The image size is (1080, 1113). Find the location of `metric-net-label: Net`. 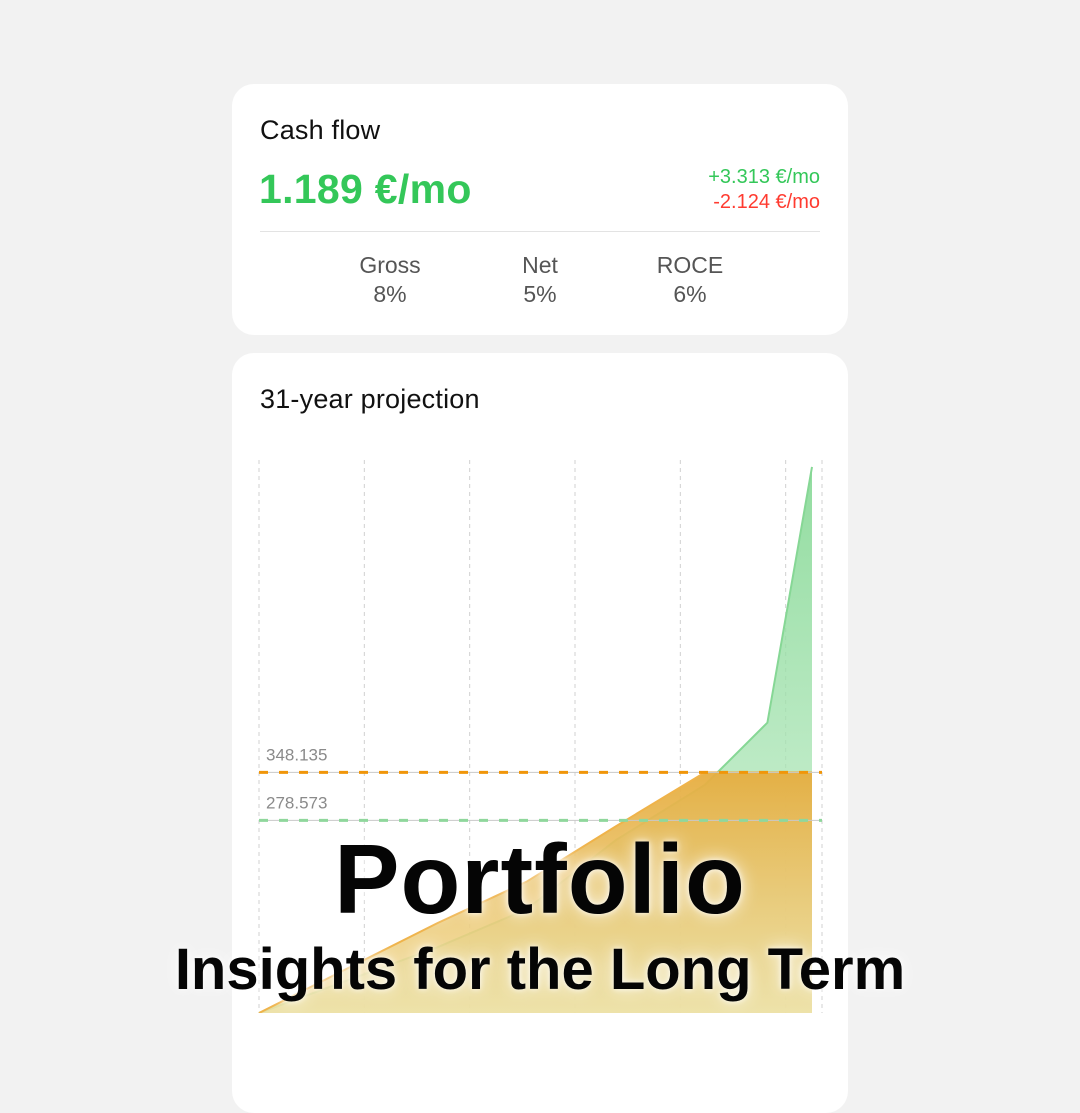

metric-net-label: Net is located at coordinates (540, 265).